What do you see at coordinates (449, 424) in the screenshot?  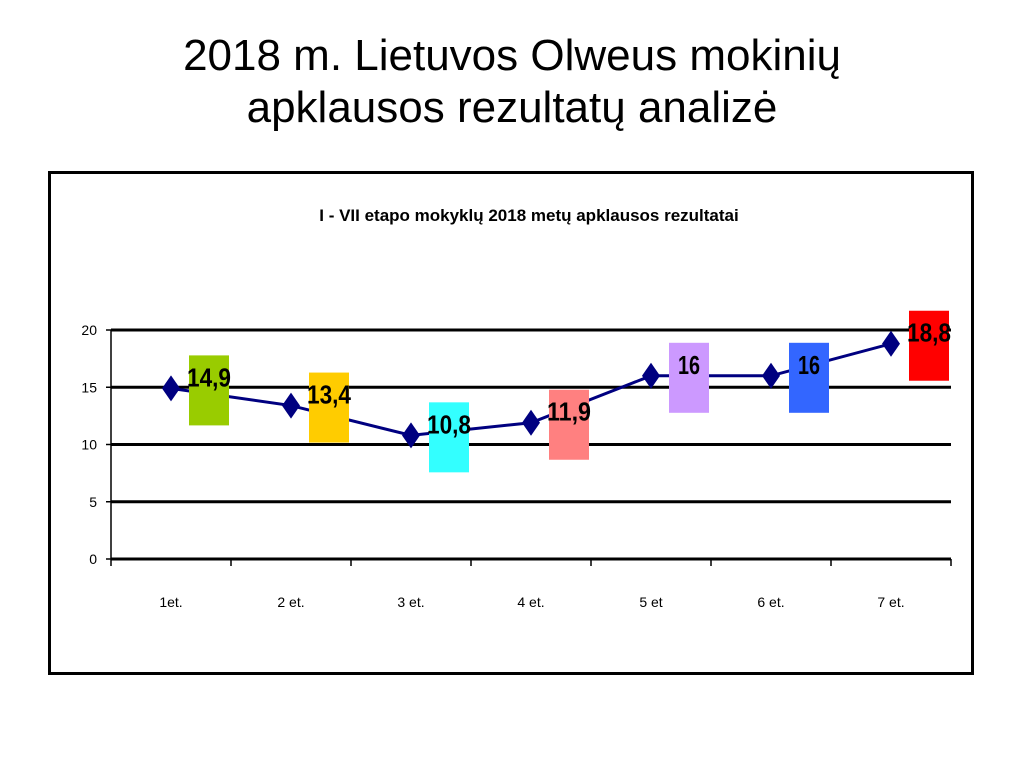 I see `data-label-2: 10,8` at bounding box center [449, 424].